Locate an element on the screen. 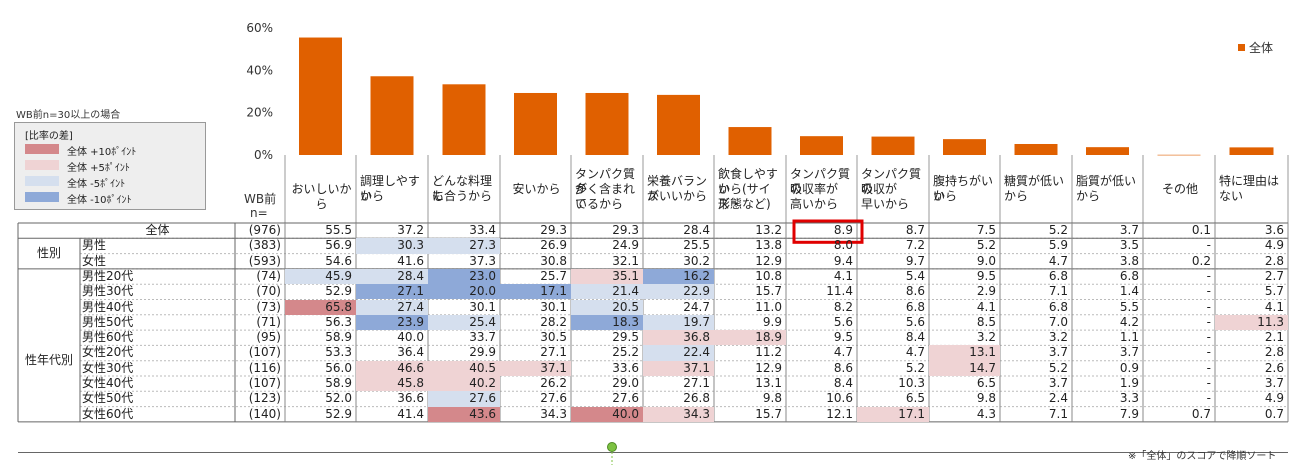  row-label: 女性 is located at coordinates (94, 260).